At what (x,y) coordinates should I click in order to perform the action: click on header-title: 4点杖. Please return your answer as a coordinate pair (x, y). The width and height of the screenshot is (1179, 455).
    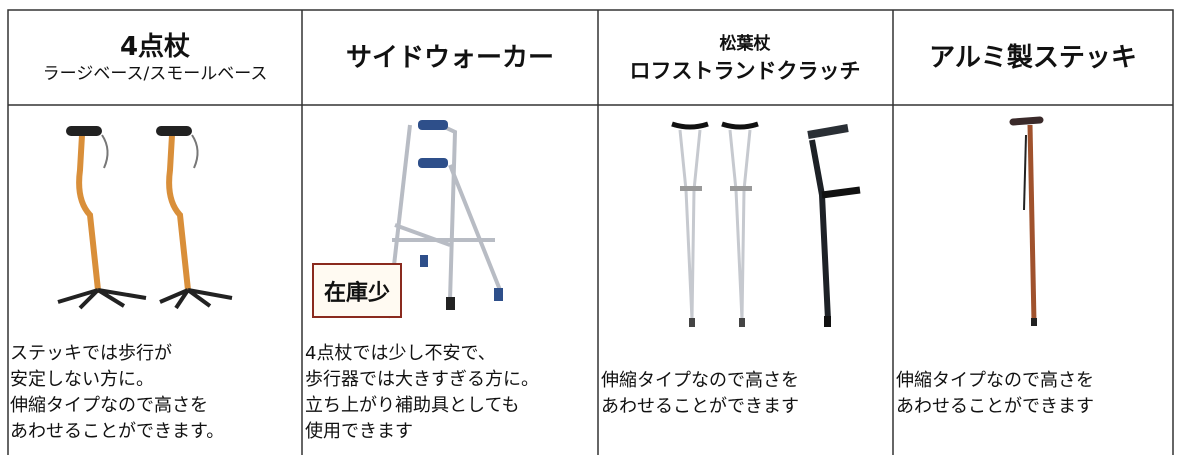
    Looking at the image, I should click on (155, 47).